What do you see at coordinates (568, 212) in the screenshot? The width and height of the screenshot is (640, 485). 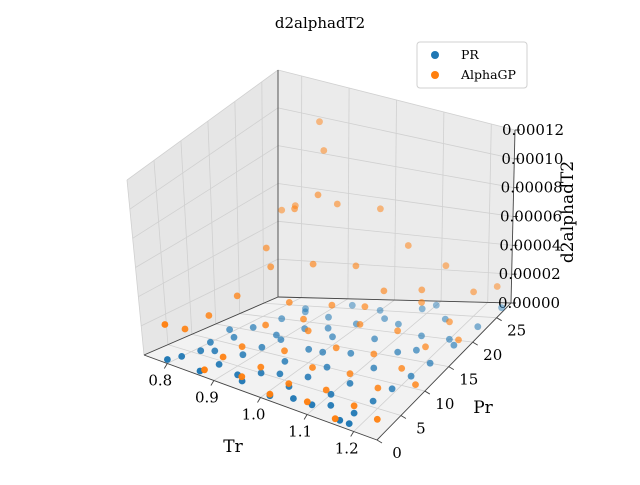 I see `z-axis-label: d2alphadT2` at bounding box center [568, 212].